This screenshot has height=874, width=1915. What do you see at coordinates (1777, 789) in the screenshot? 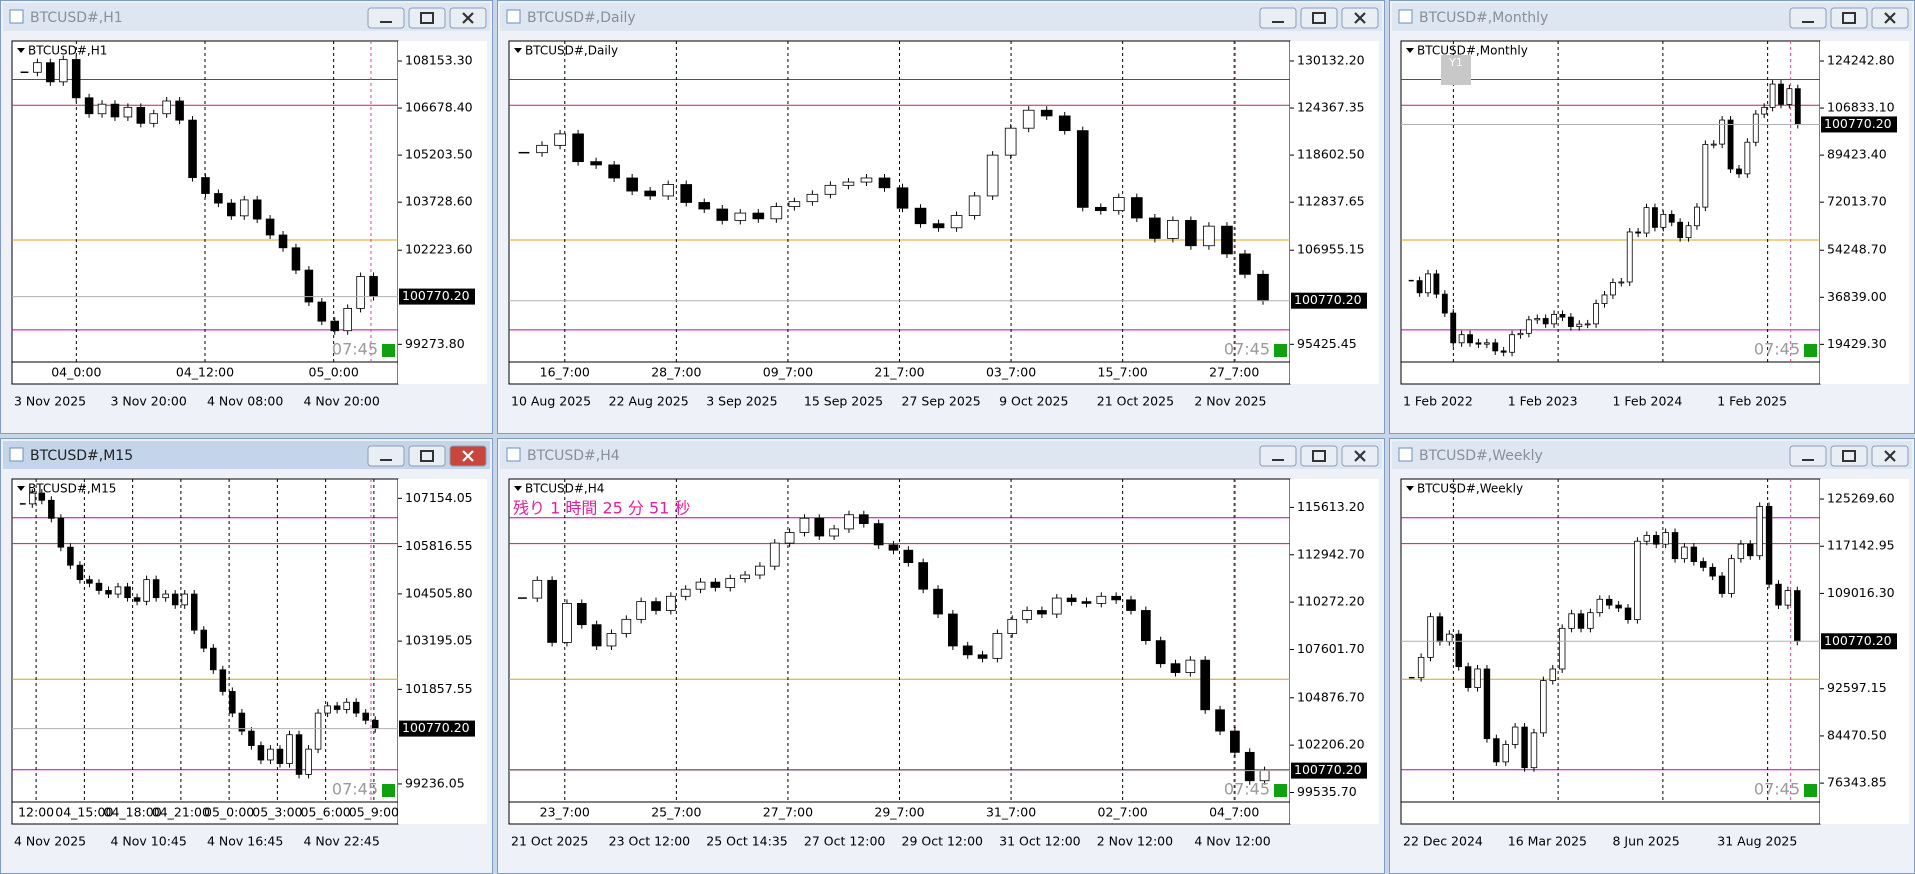
I see `clock: 07:45` at bounding box center [1777, 789].